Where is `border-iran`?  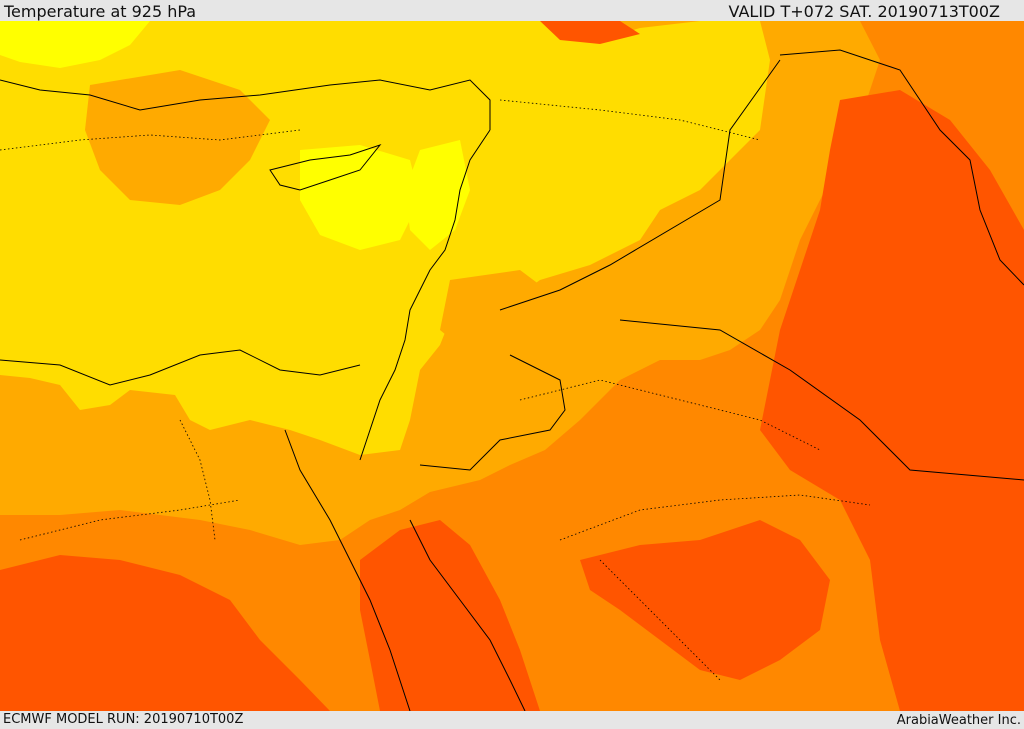
border-iran is located at coordinates (901, 167).